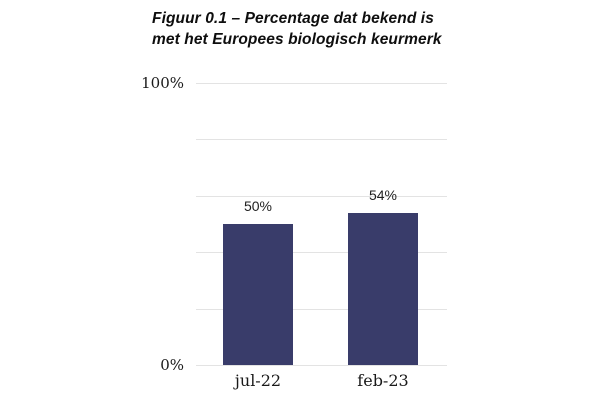 Image resolution: width=600 pixels, height=400 pixels. I want to click on y-axis-label-0: 0%, so click(172, 365).